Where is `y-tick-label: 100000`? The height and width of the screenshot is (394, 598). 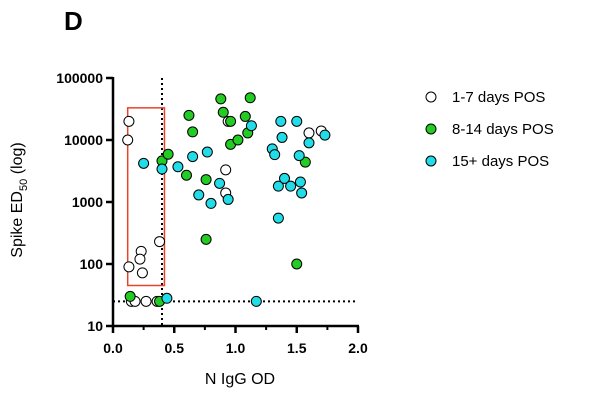
y-tick-label: 100000 is located at coordinates (79, 78).